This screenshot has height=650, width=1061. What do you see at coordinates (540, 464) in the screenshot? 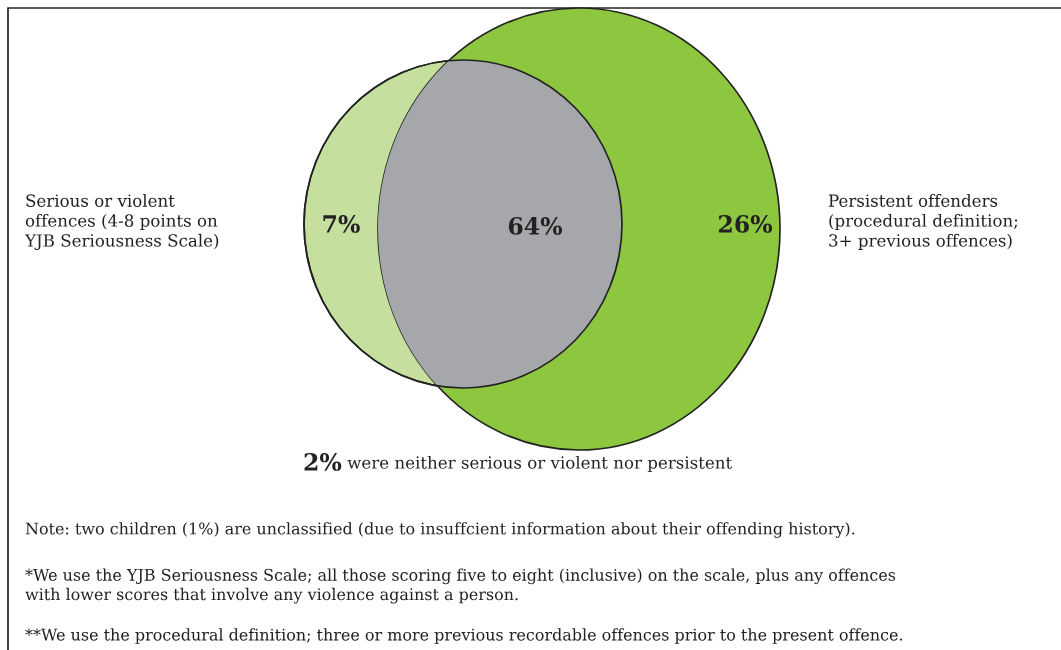
I see `category-label: were neither serious or violent nor persistent` at bounding box center [540, 464].